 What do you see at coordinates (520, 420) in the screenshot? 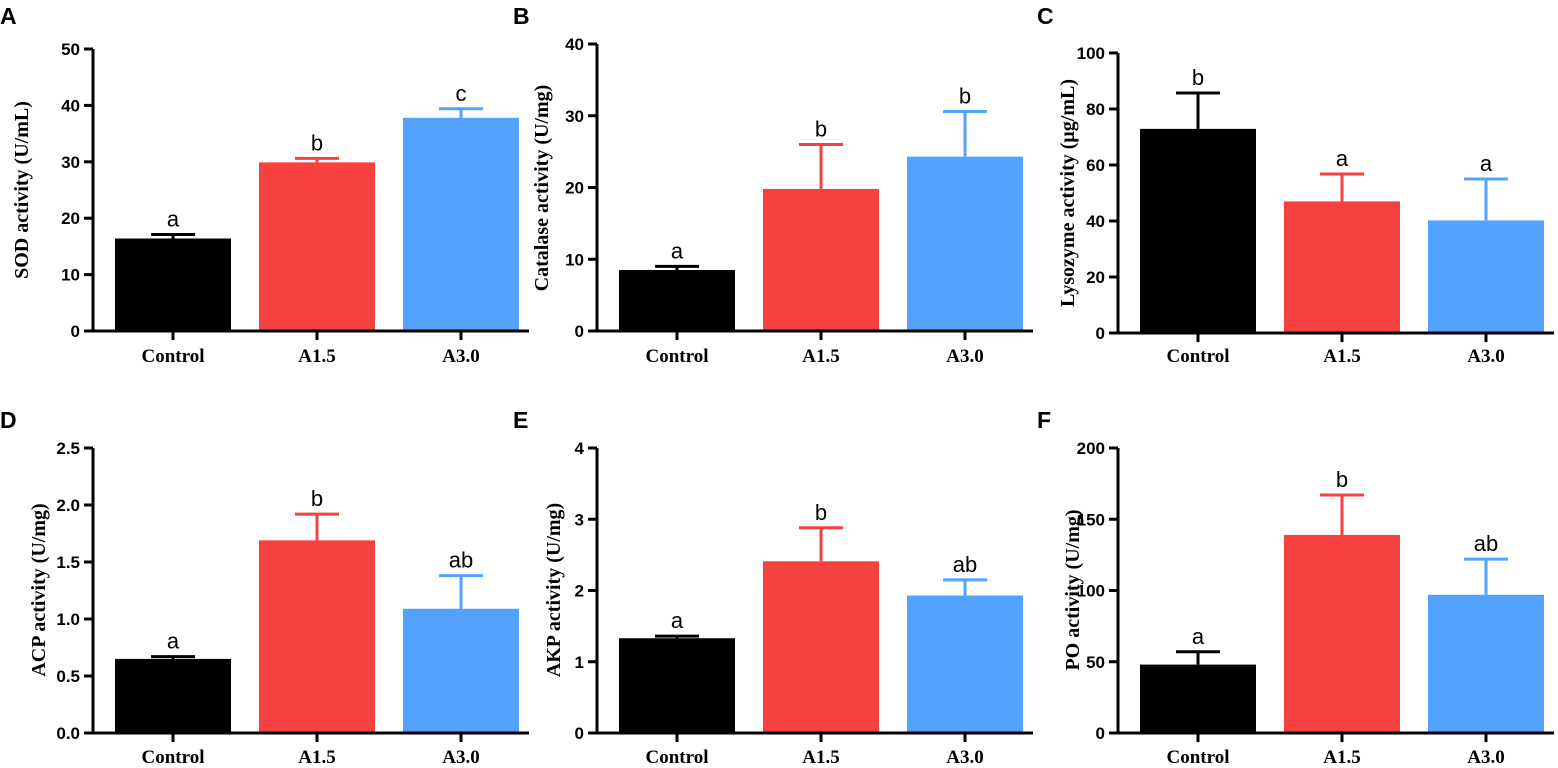
I see `panel-letter: E` at bounding box center [520, 420].